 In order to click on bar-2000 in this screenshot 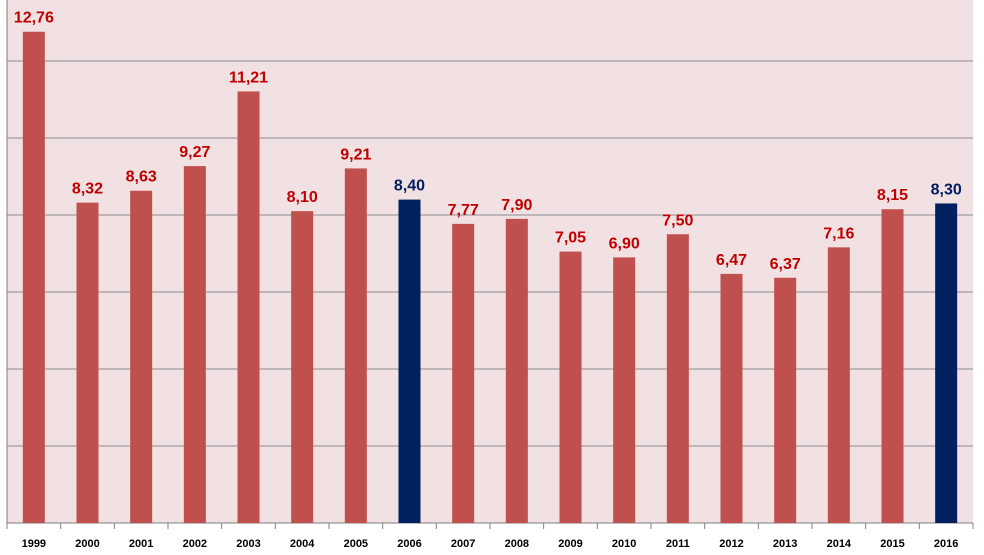, I will do `click(87, 362)`.